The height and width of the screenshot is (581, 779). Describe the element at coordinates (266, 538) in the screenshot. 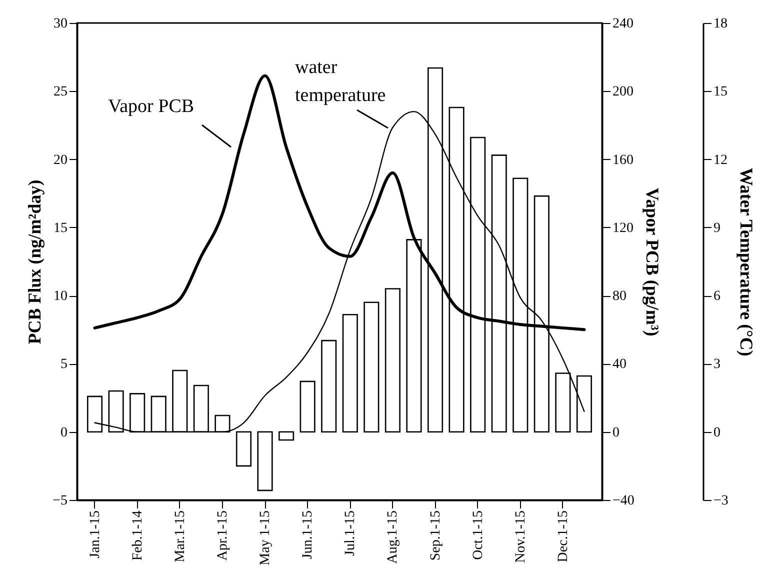

I see `x-tick-label: May 1-15` at that location.